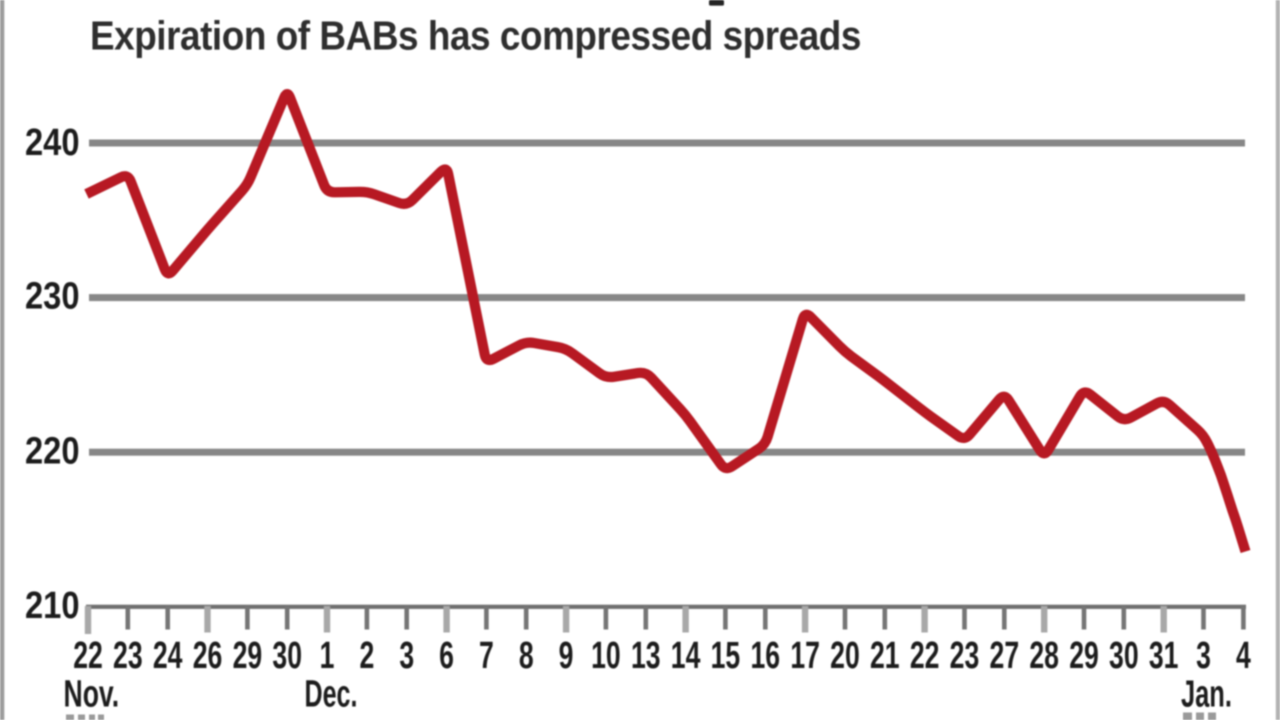 Image resolution: width=1280 pixels, height=720 pixels. Describe the element at coordinates (885, 654) in the screenshot. I see `svg-text: 21` at that location.